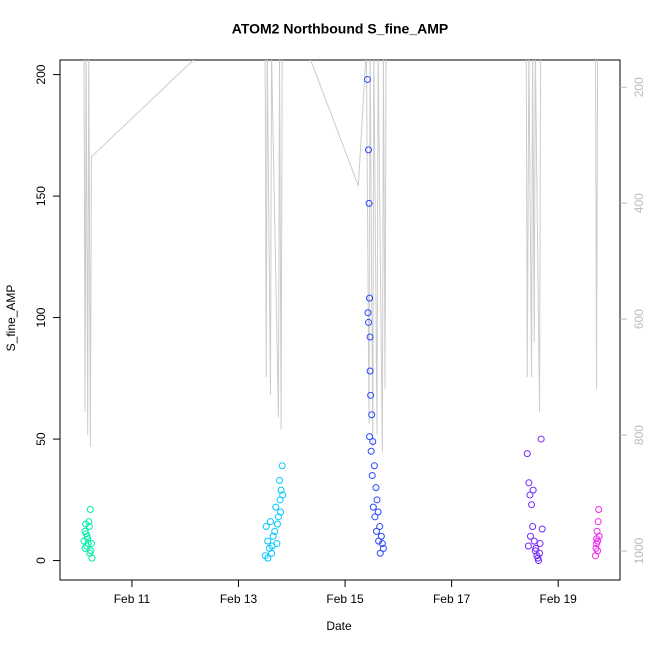 This screenshot has width=650, height=650. What do you see at coordinates (639, 203) in the screenshot?
I see `y2-tick-label: 400` at bounding box center [639, 203].